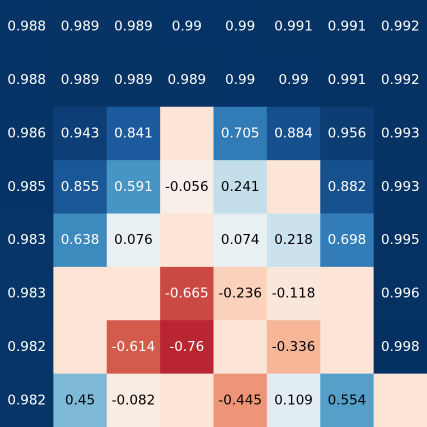  I want to click on heatmap-cell-r5-c0, so click(27, 293).